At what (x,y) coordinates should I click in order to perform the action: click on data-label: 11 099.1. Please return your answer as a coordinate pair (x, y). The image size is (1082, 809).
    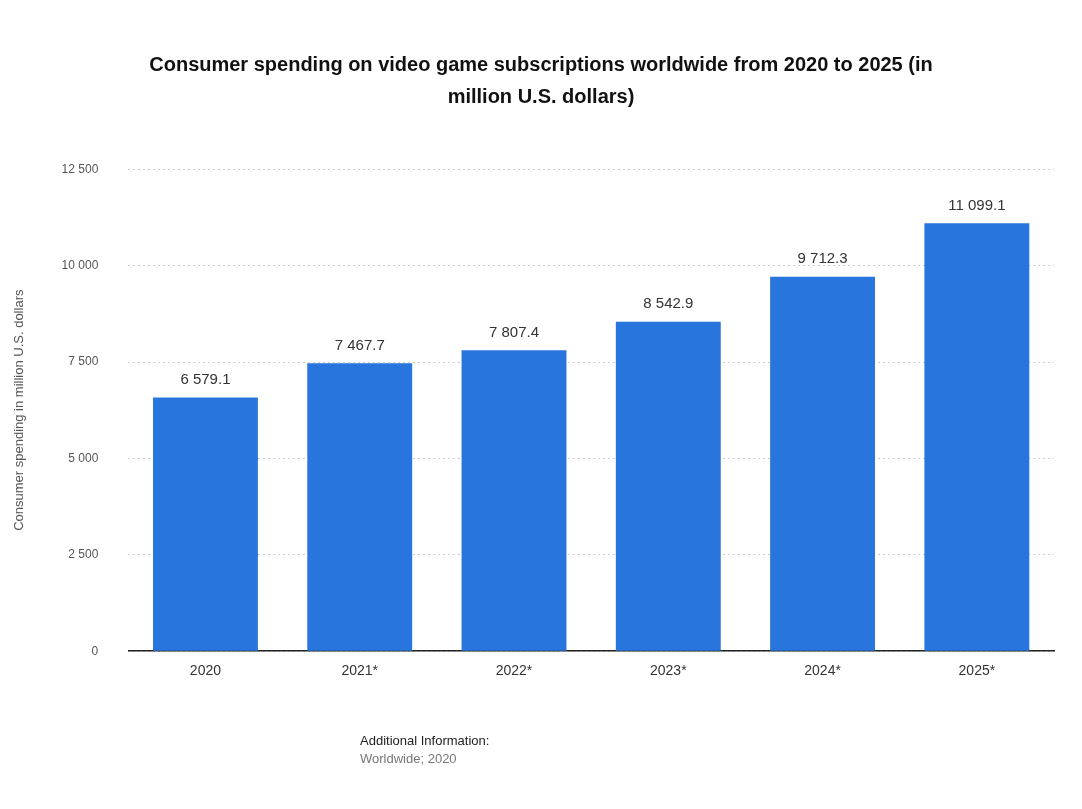
    Looking at the image, I should click on (977, 204).